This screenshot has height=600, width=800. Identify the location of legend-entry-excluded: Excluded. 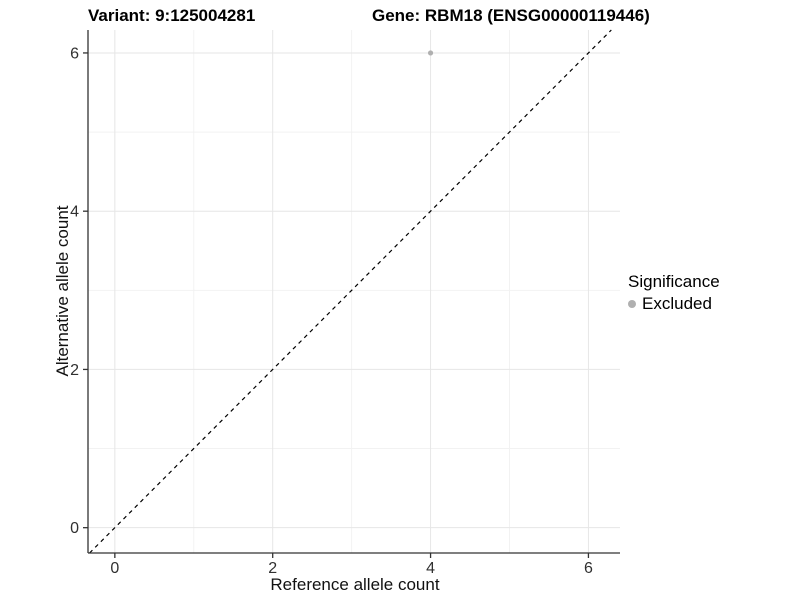
(674, 304).